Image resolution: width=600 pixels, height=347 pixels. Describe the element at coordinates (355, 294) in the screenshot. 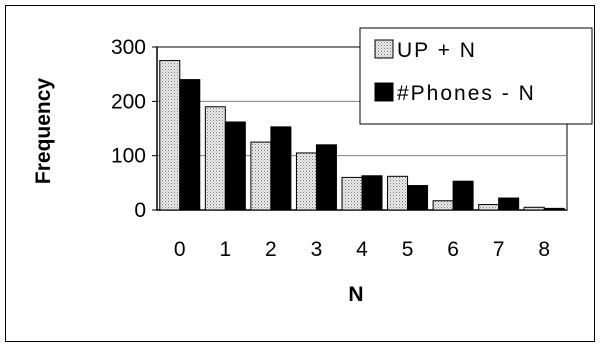

I see `x-axis-title: N` at that location.